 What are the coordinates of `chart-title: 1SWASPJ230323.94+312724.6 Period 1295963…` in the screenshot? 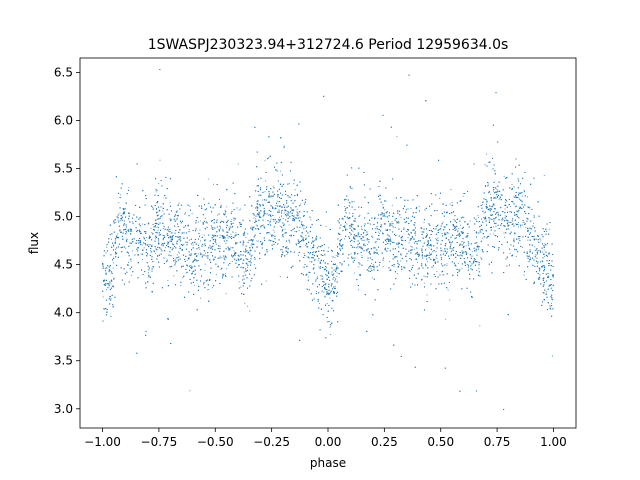 It's located at (328, 45).